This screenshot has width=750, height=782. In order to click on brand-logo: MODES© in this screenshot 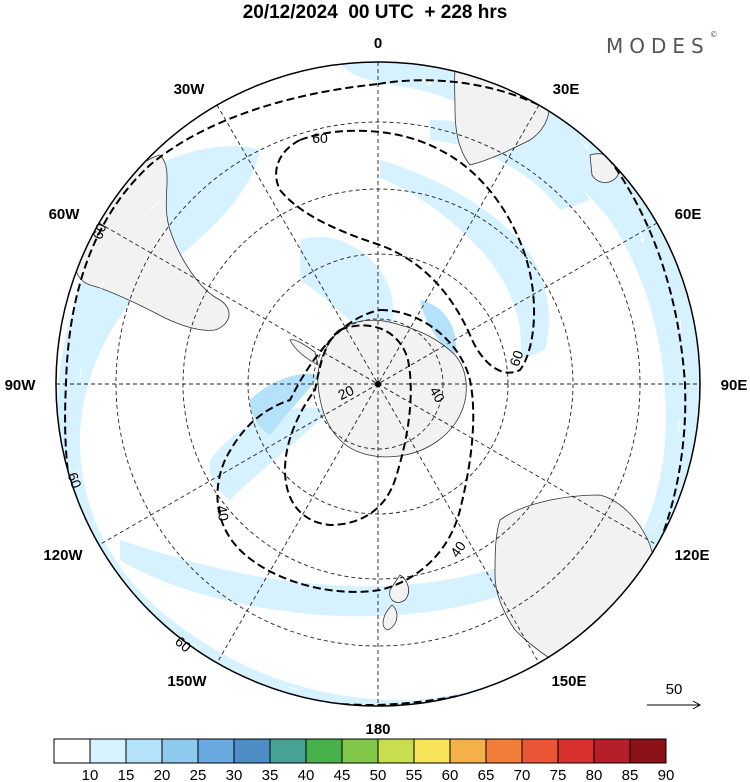, I will do `click(662, 44)`.